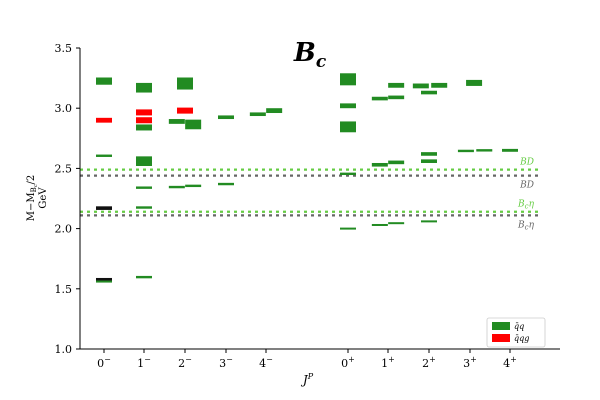 This screenshot has height=400, width=600. I want to click on x-tick-label: 2−, so click(185, 362).